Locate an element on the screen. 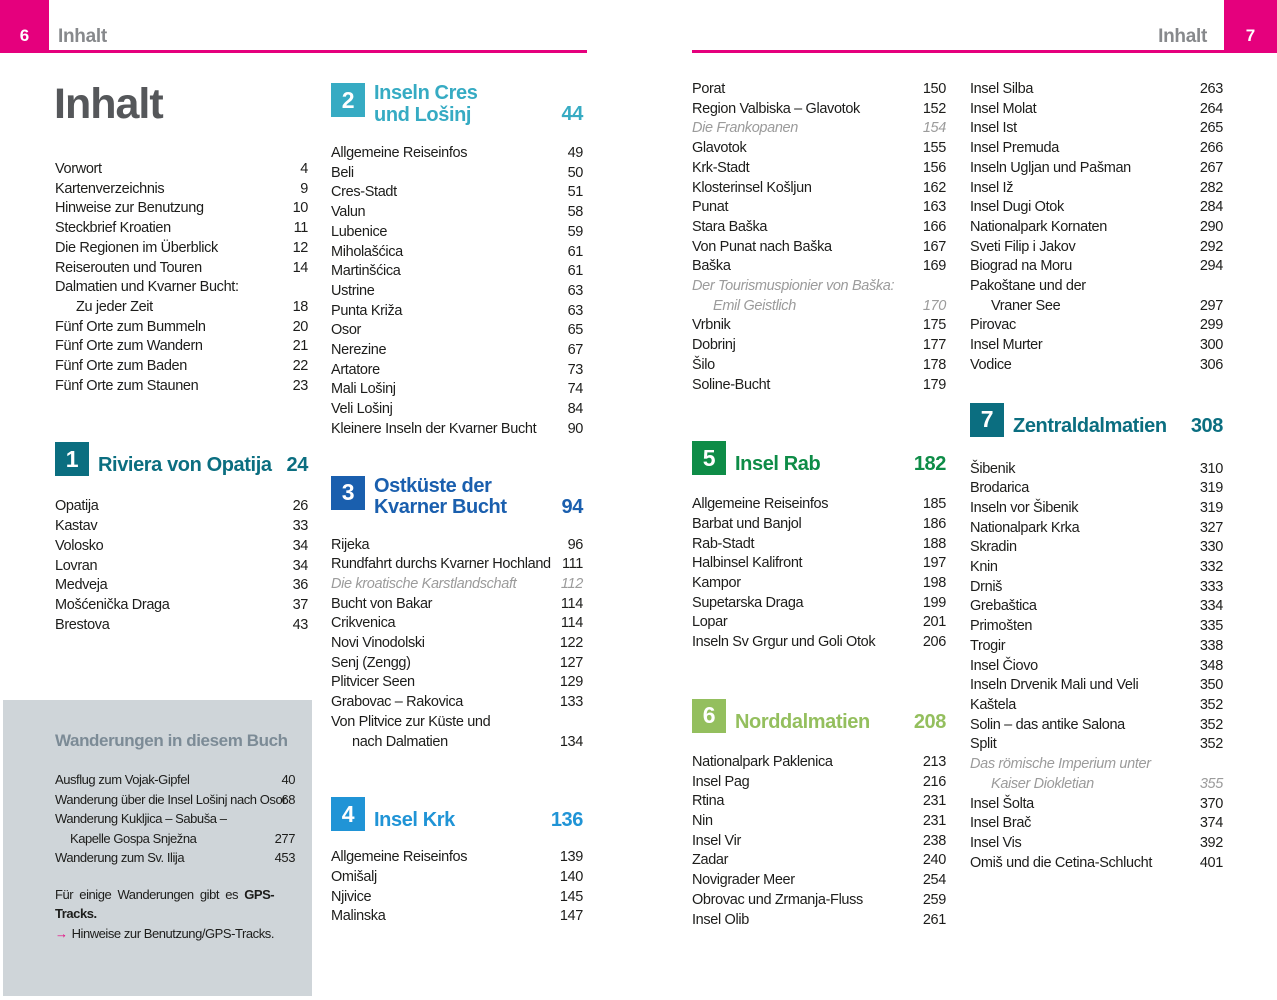 This screenshot has height=1000, width=1277. toc-entry-page: 348 is located at coordinates (1211, 665).